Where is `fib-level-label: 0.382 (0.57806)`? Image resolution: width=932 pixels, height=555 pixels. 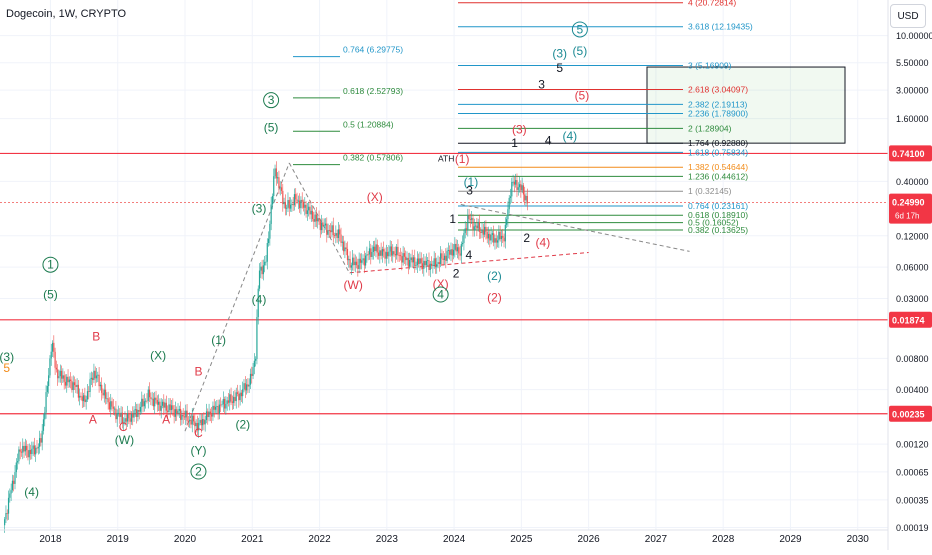
fib-level-label: 0.382 (0.57806) is located at coordinates (373, 158).